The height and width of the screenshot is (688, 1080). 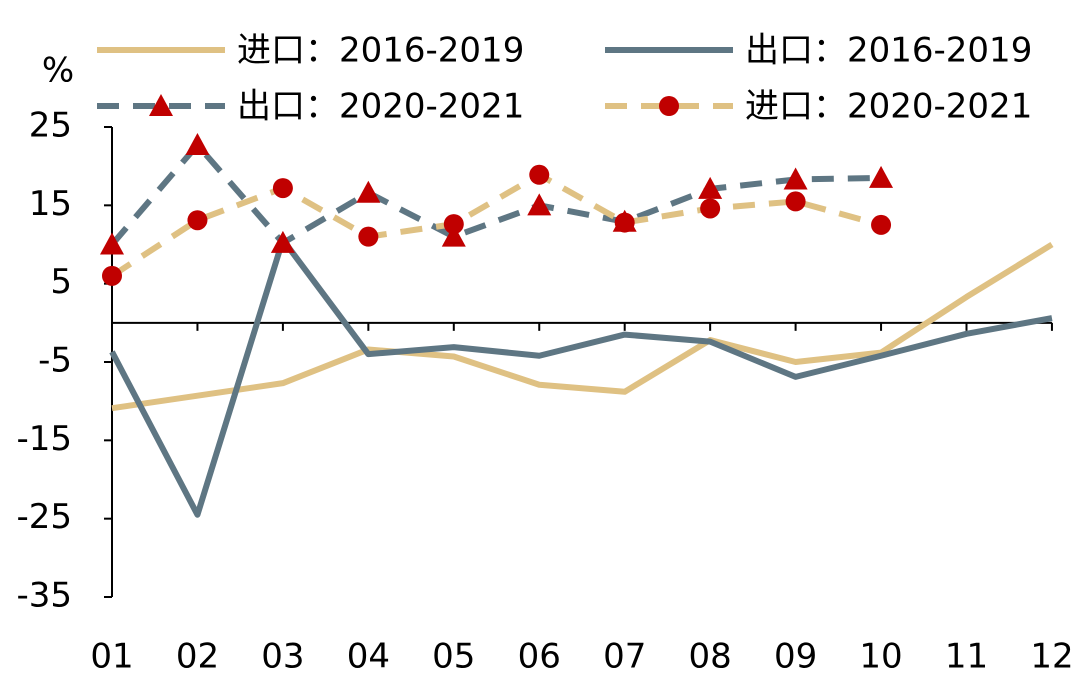 What do you see at coordinates (880, 657) in the screenshot?
I see `x-tick-label: 10` at bounding box center [880, 657].